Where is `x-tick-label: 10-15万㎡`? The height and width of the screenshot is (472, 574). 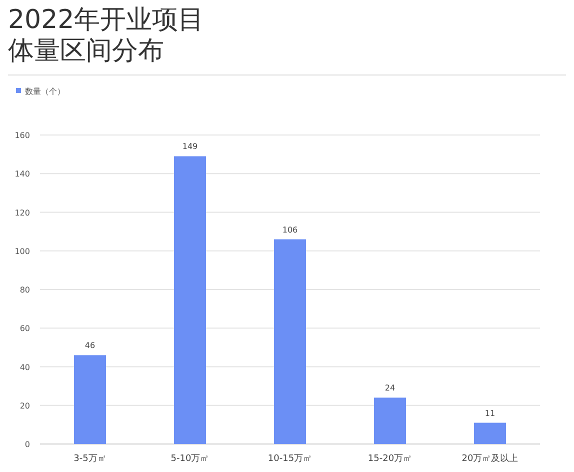
x-tick-label: 10-15万㎡ is located at coordinates (290, 459).